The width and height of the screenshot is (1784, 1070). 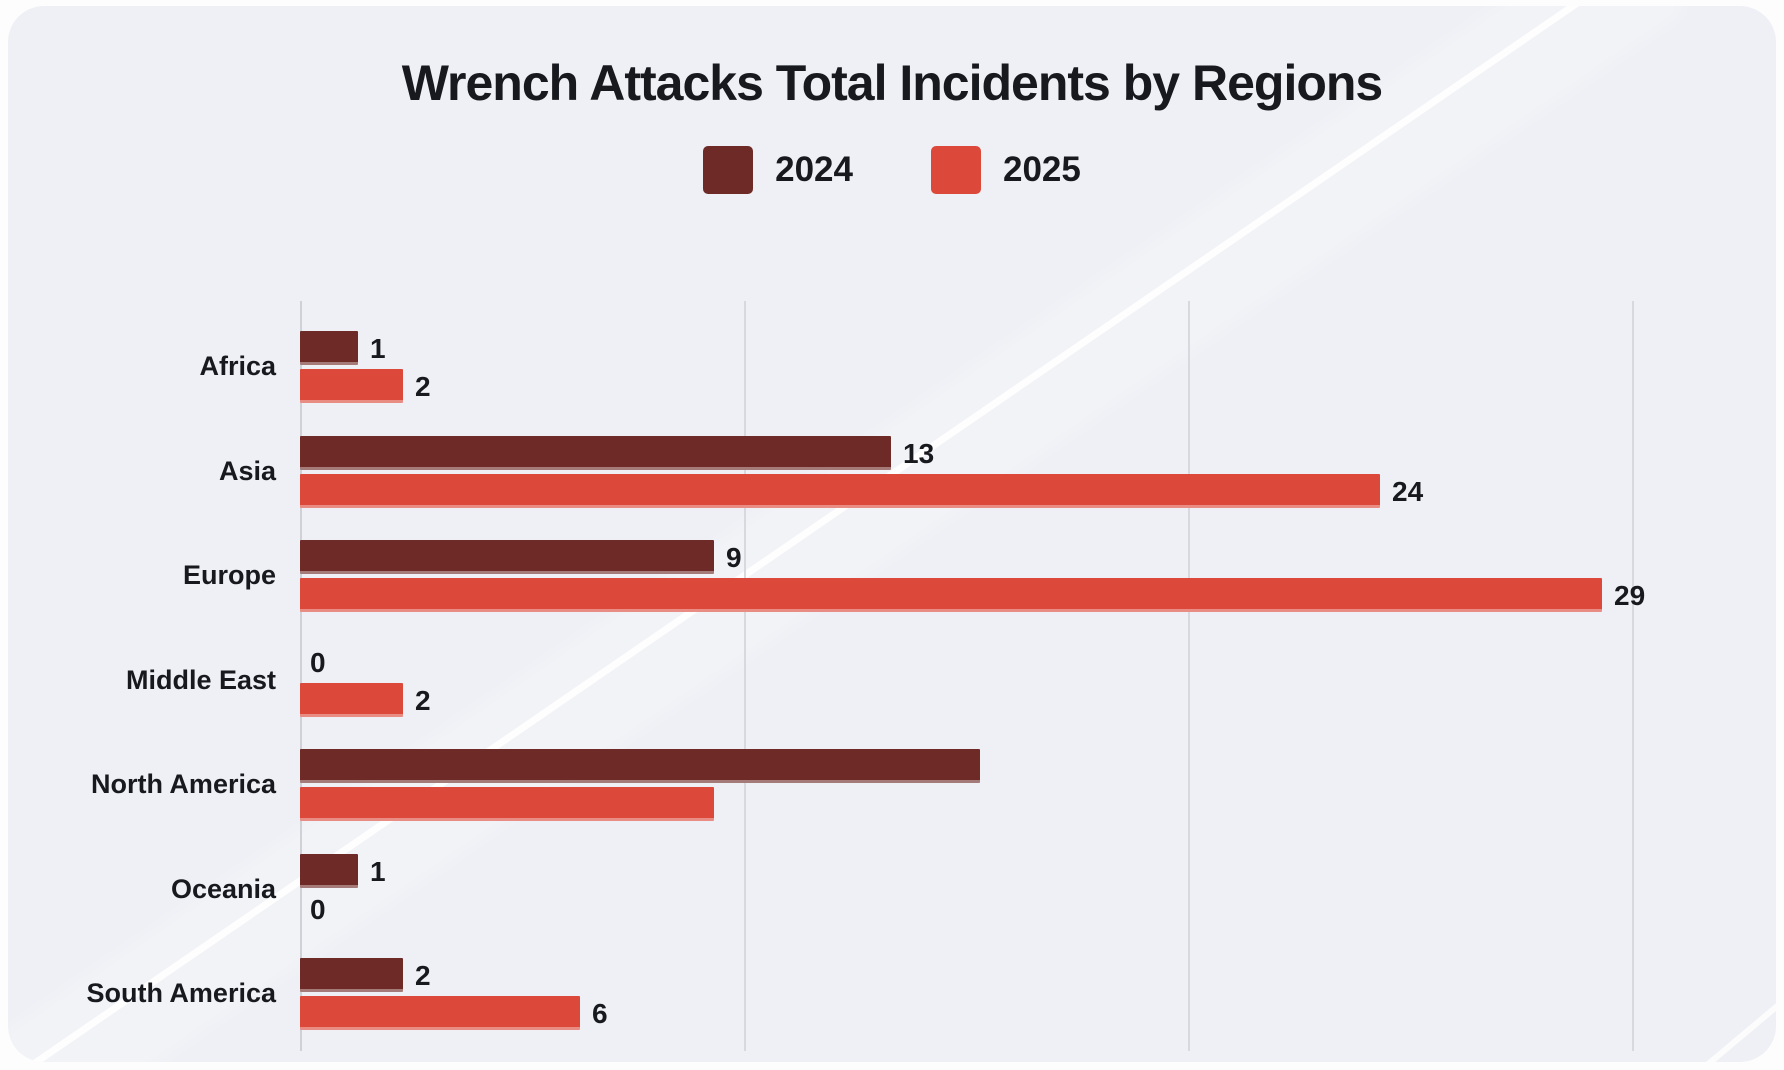 I want to click on category-label-middle-east: Middle East, so click(x=200, y=680).